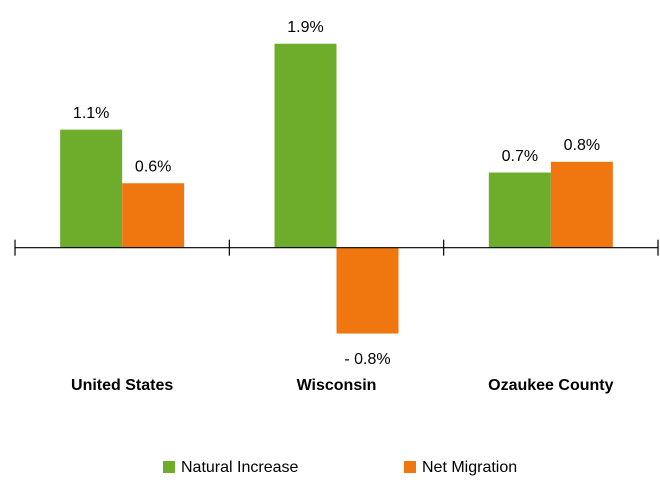 Image resolution: width=660 pixels, height=486 pixels. Describe the element at coordinates (367, 359) in the screenshot. I see `data-label: - 0.8%` at that location.